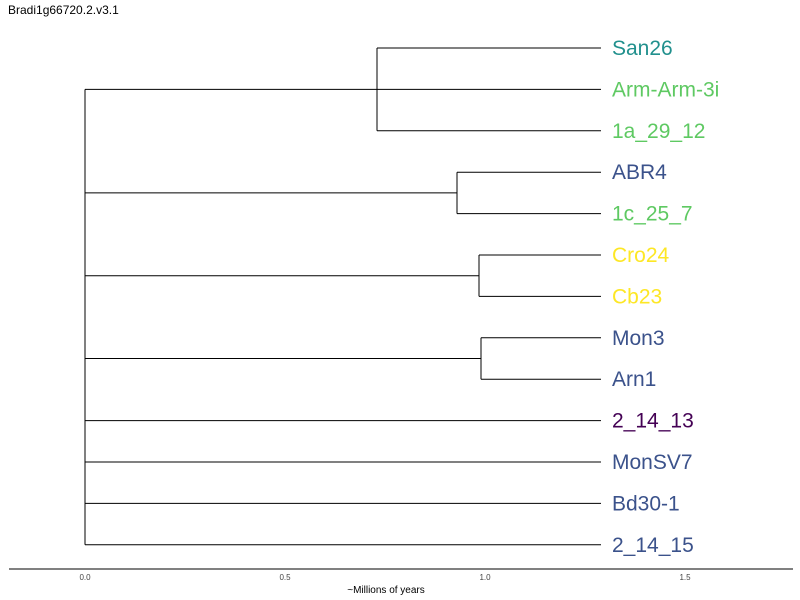 The height and width of the screenshot is (600, 800). I want to click on leaf-label: Mon3, so click(638, 338).